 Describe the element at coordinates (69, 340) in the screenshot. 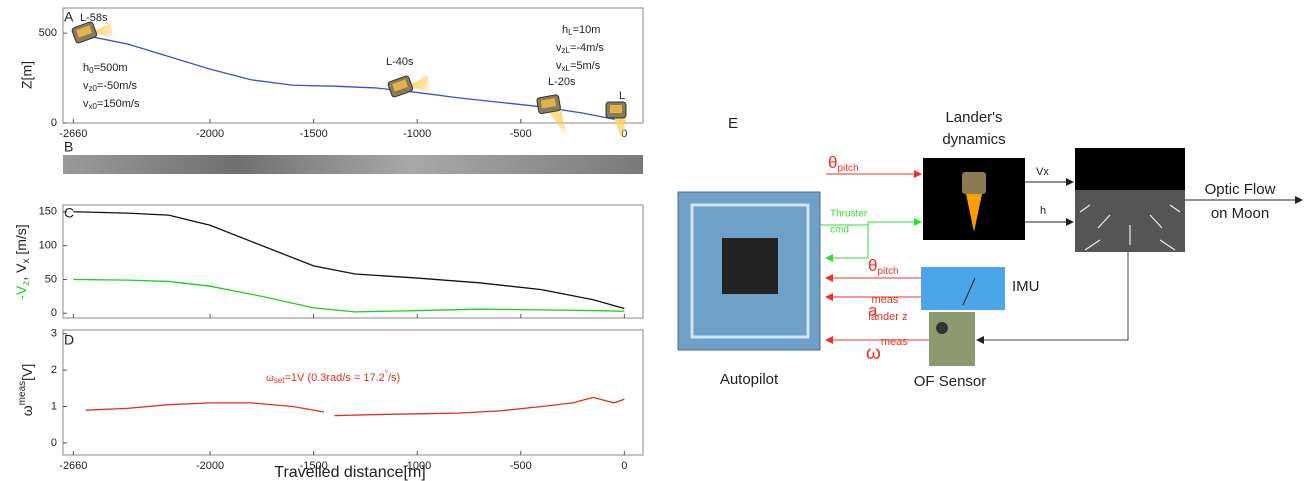

I see `panel-label: D` at that location.